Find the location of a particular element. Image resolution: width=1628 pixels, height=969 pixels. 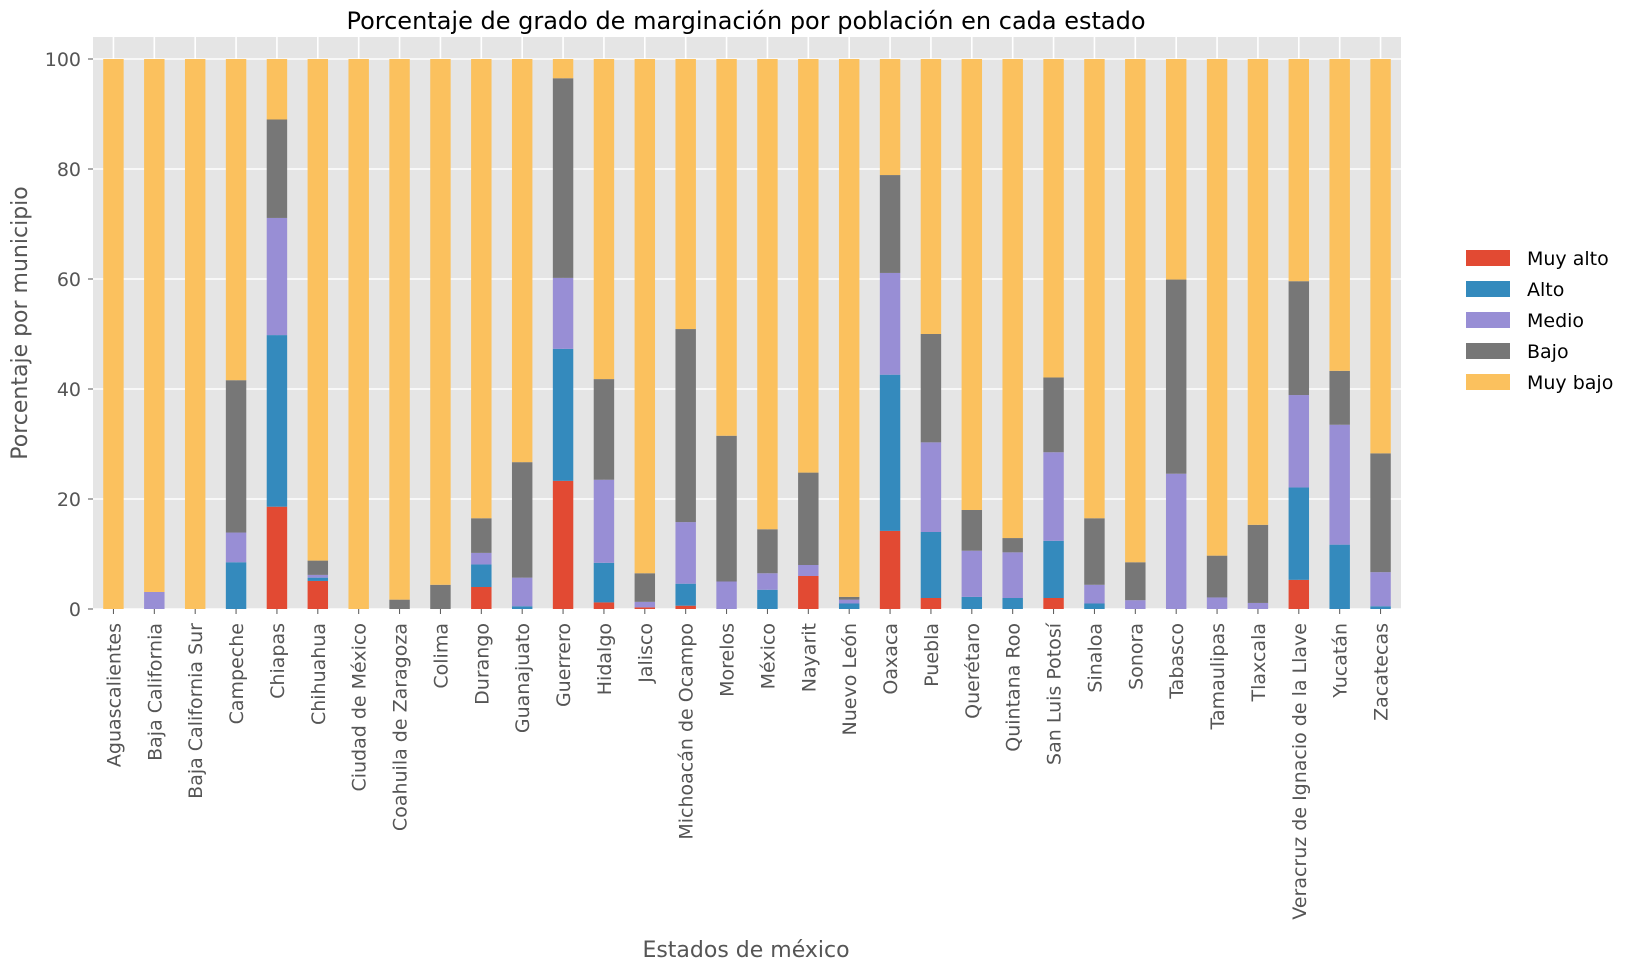

x-tick-label: Tamaulipas is located at coordinates (1218, 676).